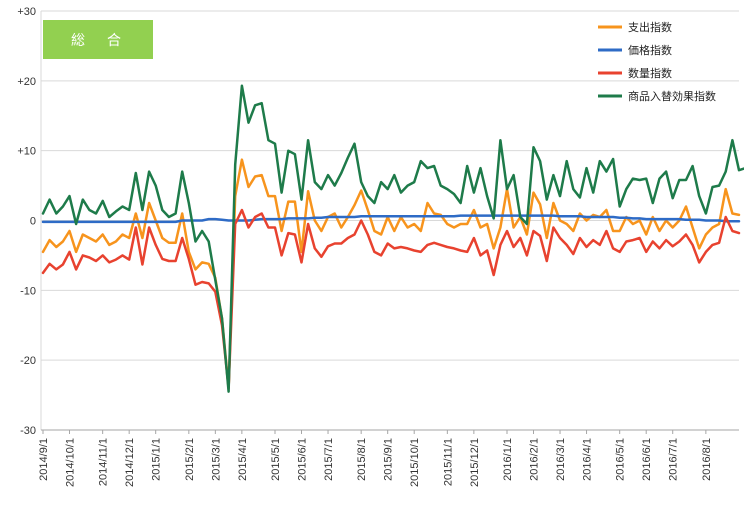 This screenshot has height=510, width=744. I want to click on x-tick-label: 2014/12/1, so click(130, 462).